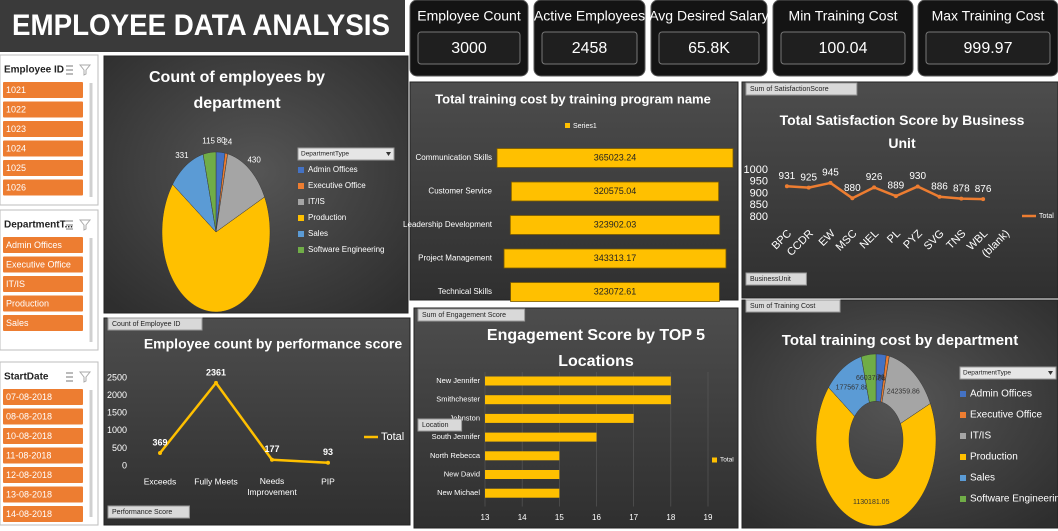 This screenshot has width=1058, height=531. Describe the element at coordinates (939, 186) in the screenshot. I see `data-label: 886` at that location.